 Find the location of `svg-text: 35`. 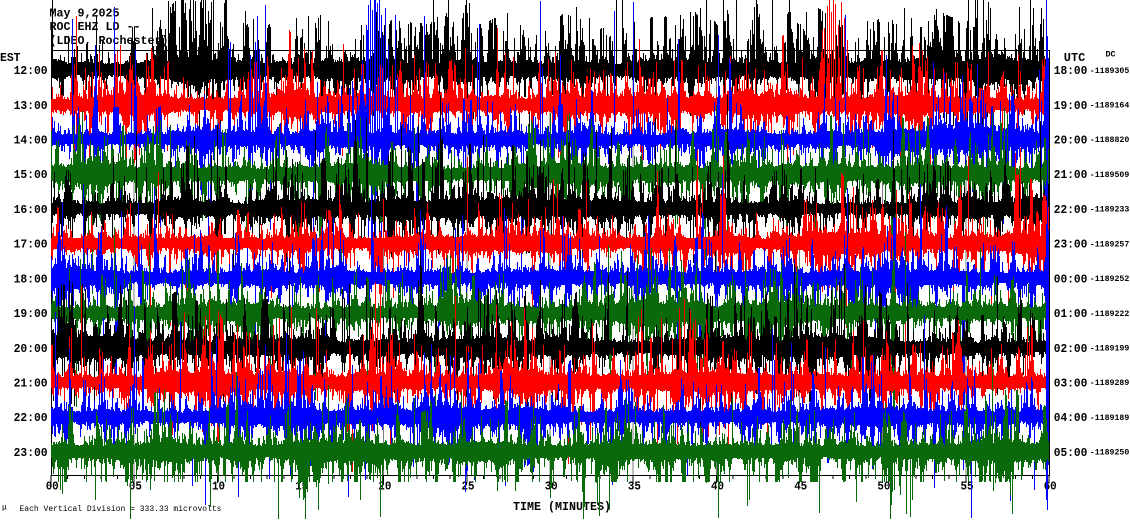

svg-text: 35 is located at coordinates (634, 487).